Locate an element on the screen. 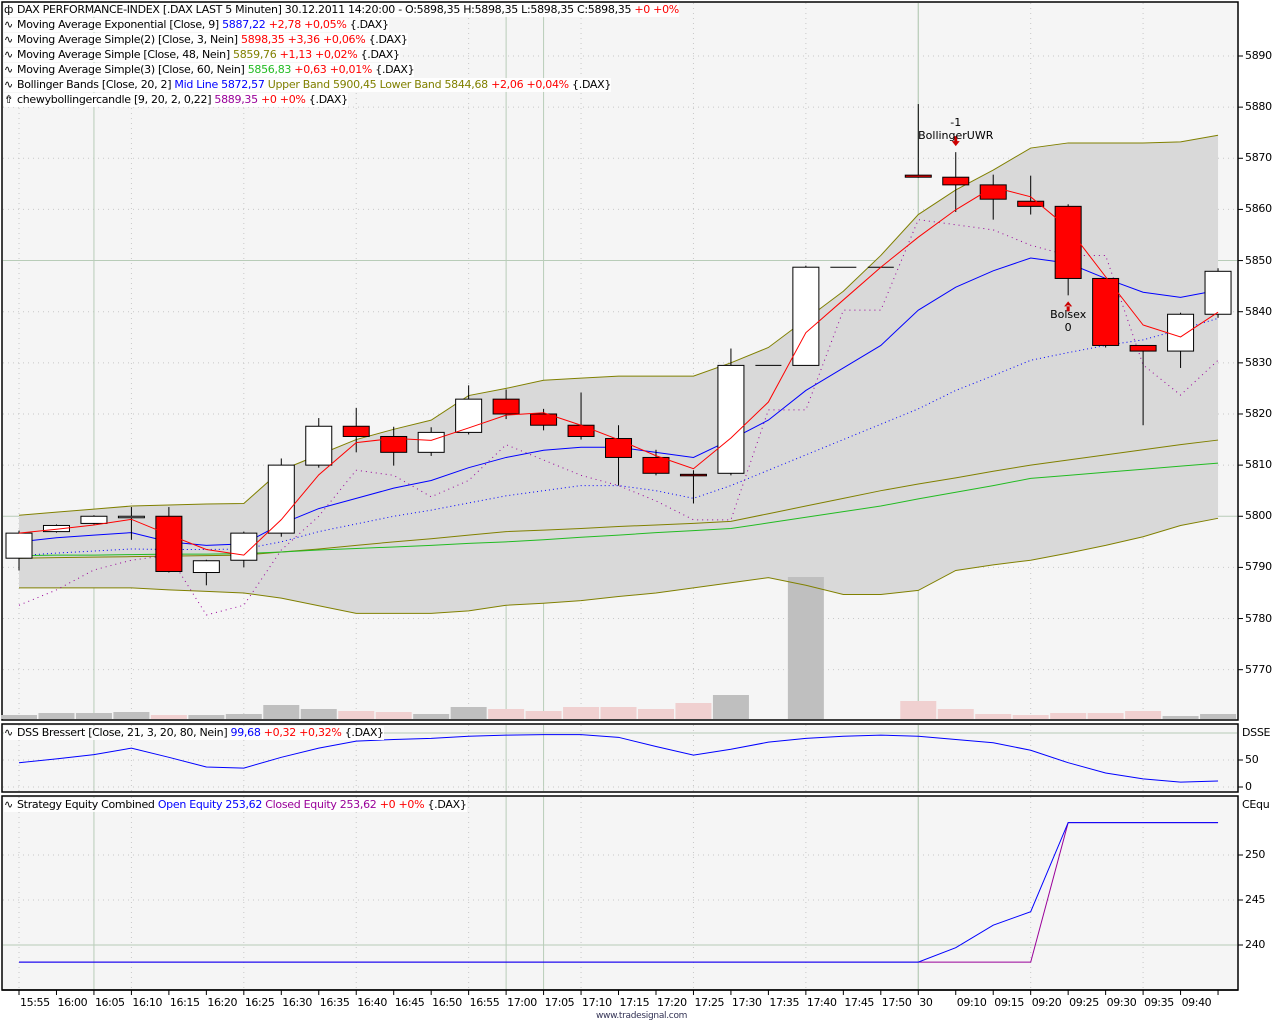 The height and width of the screenshot is (1024, 1280). legend-mid: Mid Line 5872,57 is located at coordinates (219, 84).